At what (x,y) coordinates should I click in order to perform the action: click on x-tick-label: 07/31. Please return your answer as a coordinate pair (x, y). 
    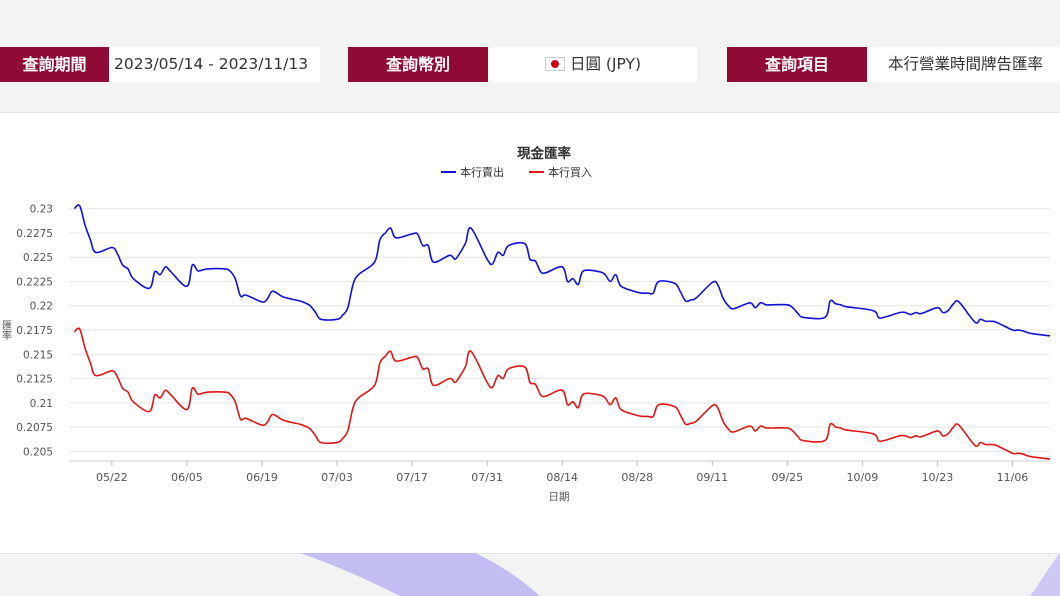
    Looking at the image, I should click on (487, 477).